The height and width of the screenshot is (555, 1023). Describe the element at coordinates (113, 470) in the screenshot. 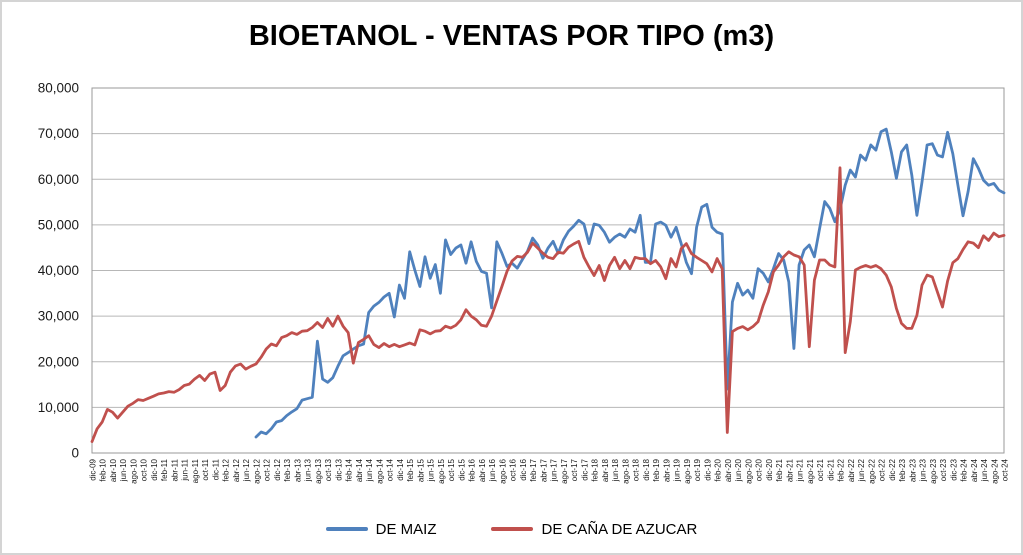

I see `x-axis-tick-label: abr-10` at that location.